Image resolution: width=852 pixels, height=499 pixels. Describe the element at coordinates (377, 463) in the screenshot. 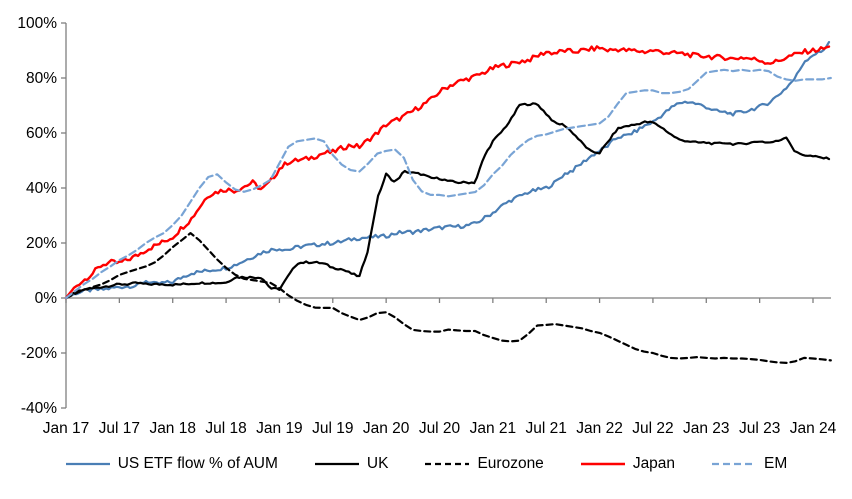

I see `legend-label: UK` at that location.